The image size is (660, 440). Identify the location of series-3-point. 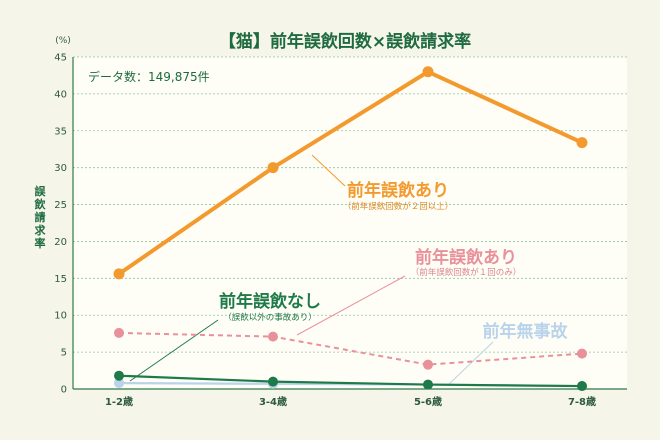
(119, 383).